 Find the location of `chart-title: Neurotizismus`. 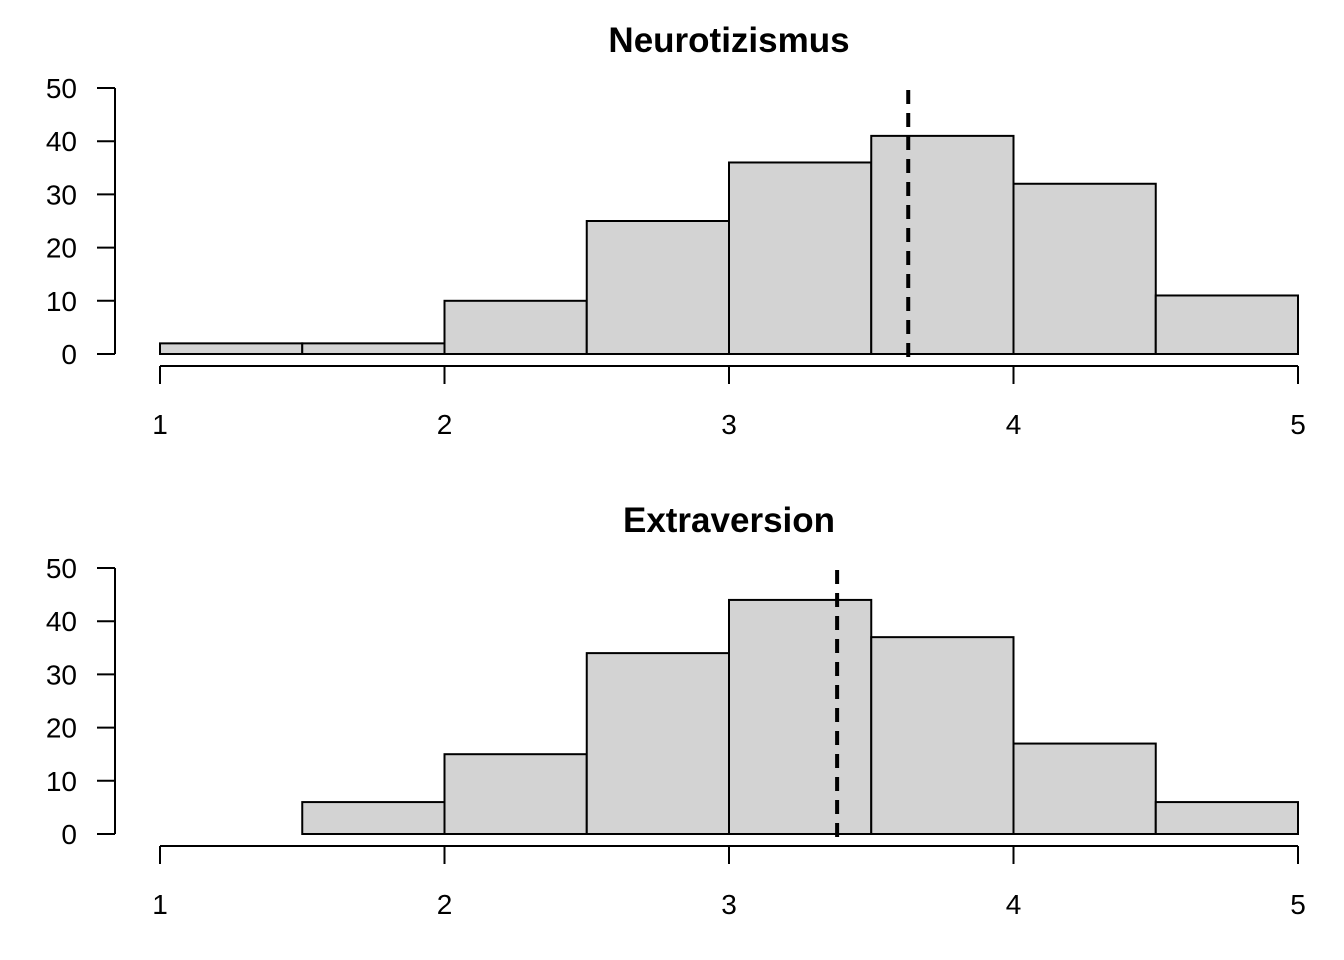

chart-title: Neurotizismus is located at coordinates (728, 40).